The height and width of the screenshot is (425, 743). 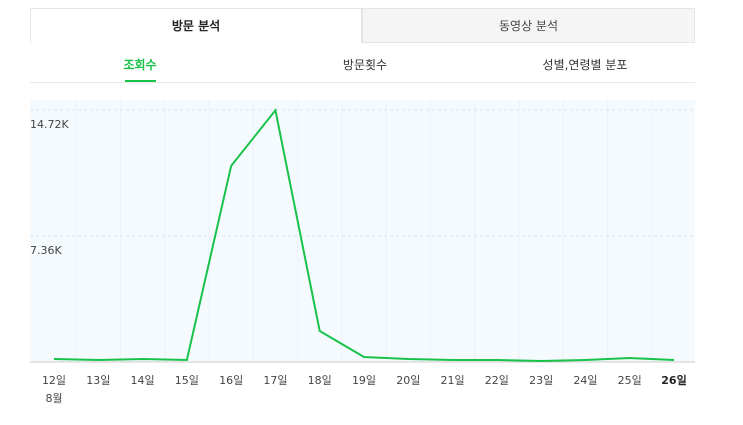 What do you see at coordinates (53, 398) in the screenshot?
I see `month-label: 8월` at bounding box center [53, 398].